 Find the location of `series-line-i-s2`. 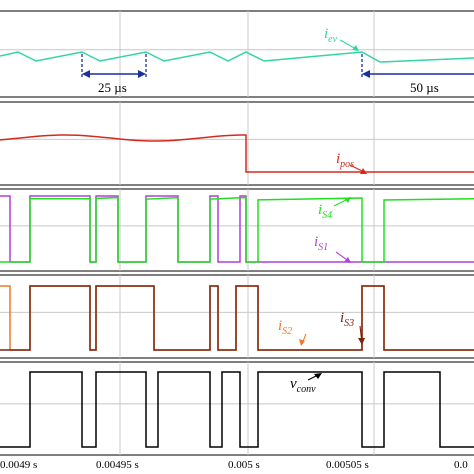

series-line-i-s2 is located at coordinates (237, 318).